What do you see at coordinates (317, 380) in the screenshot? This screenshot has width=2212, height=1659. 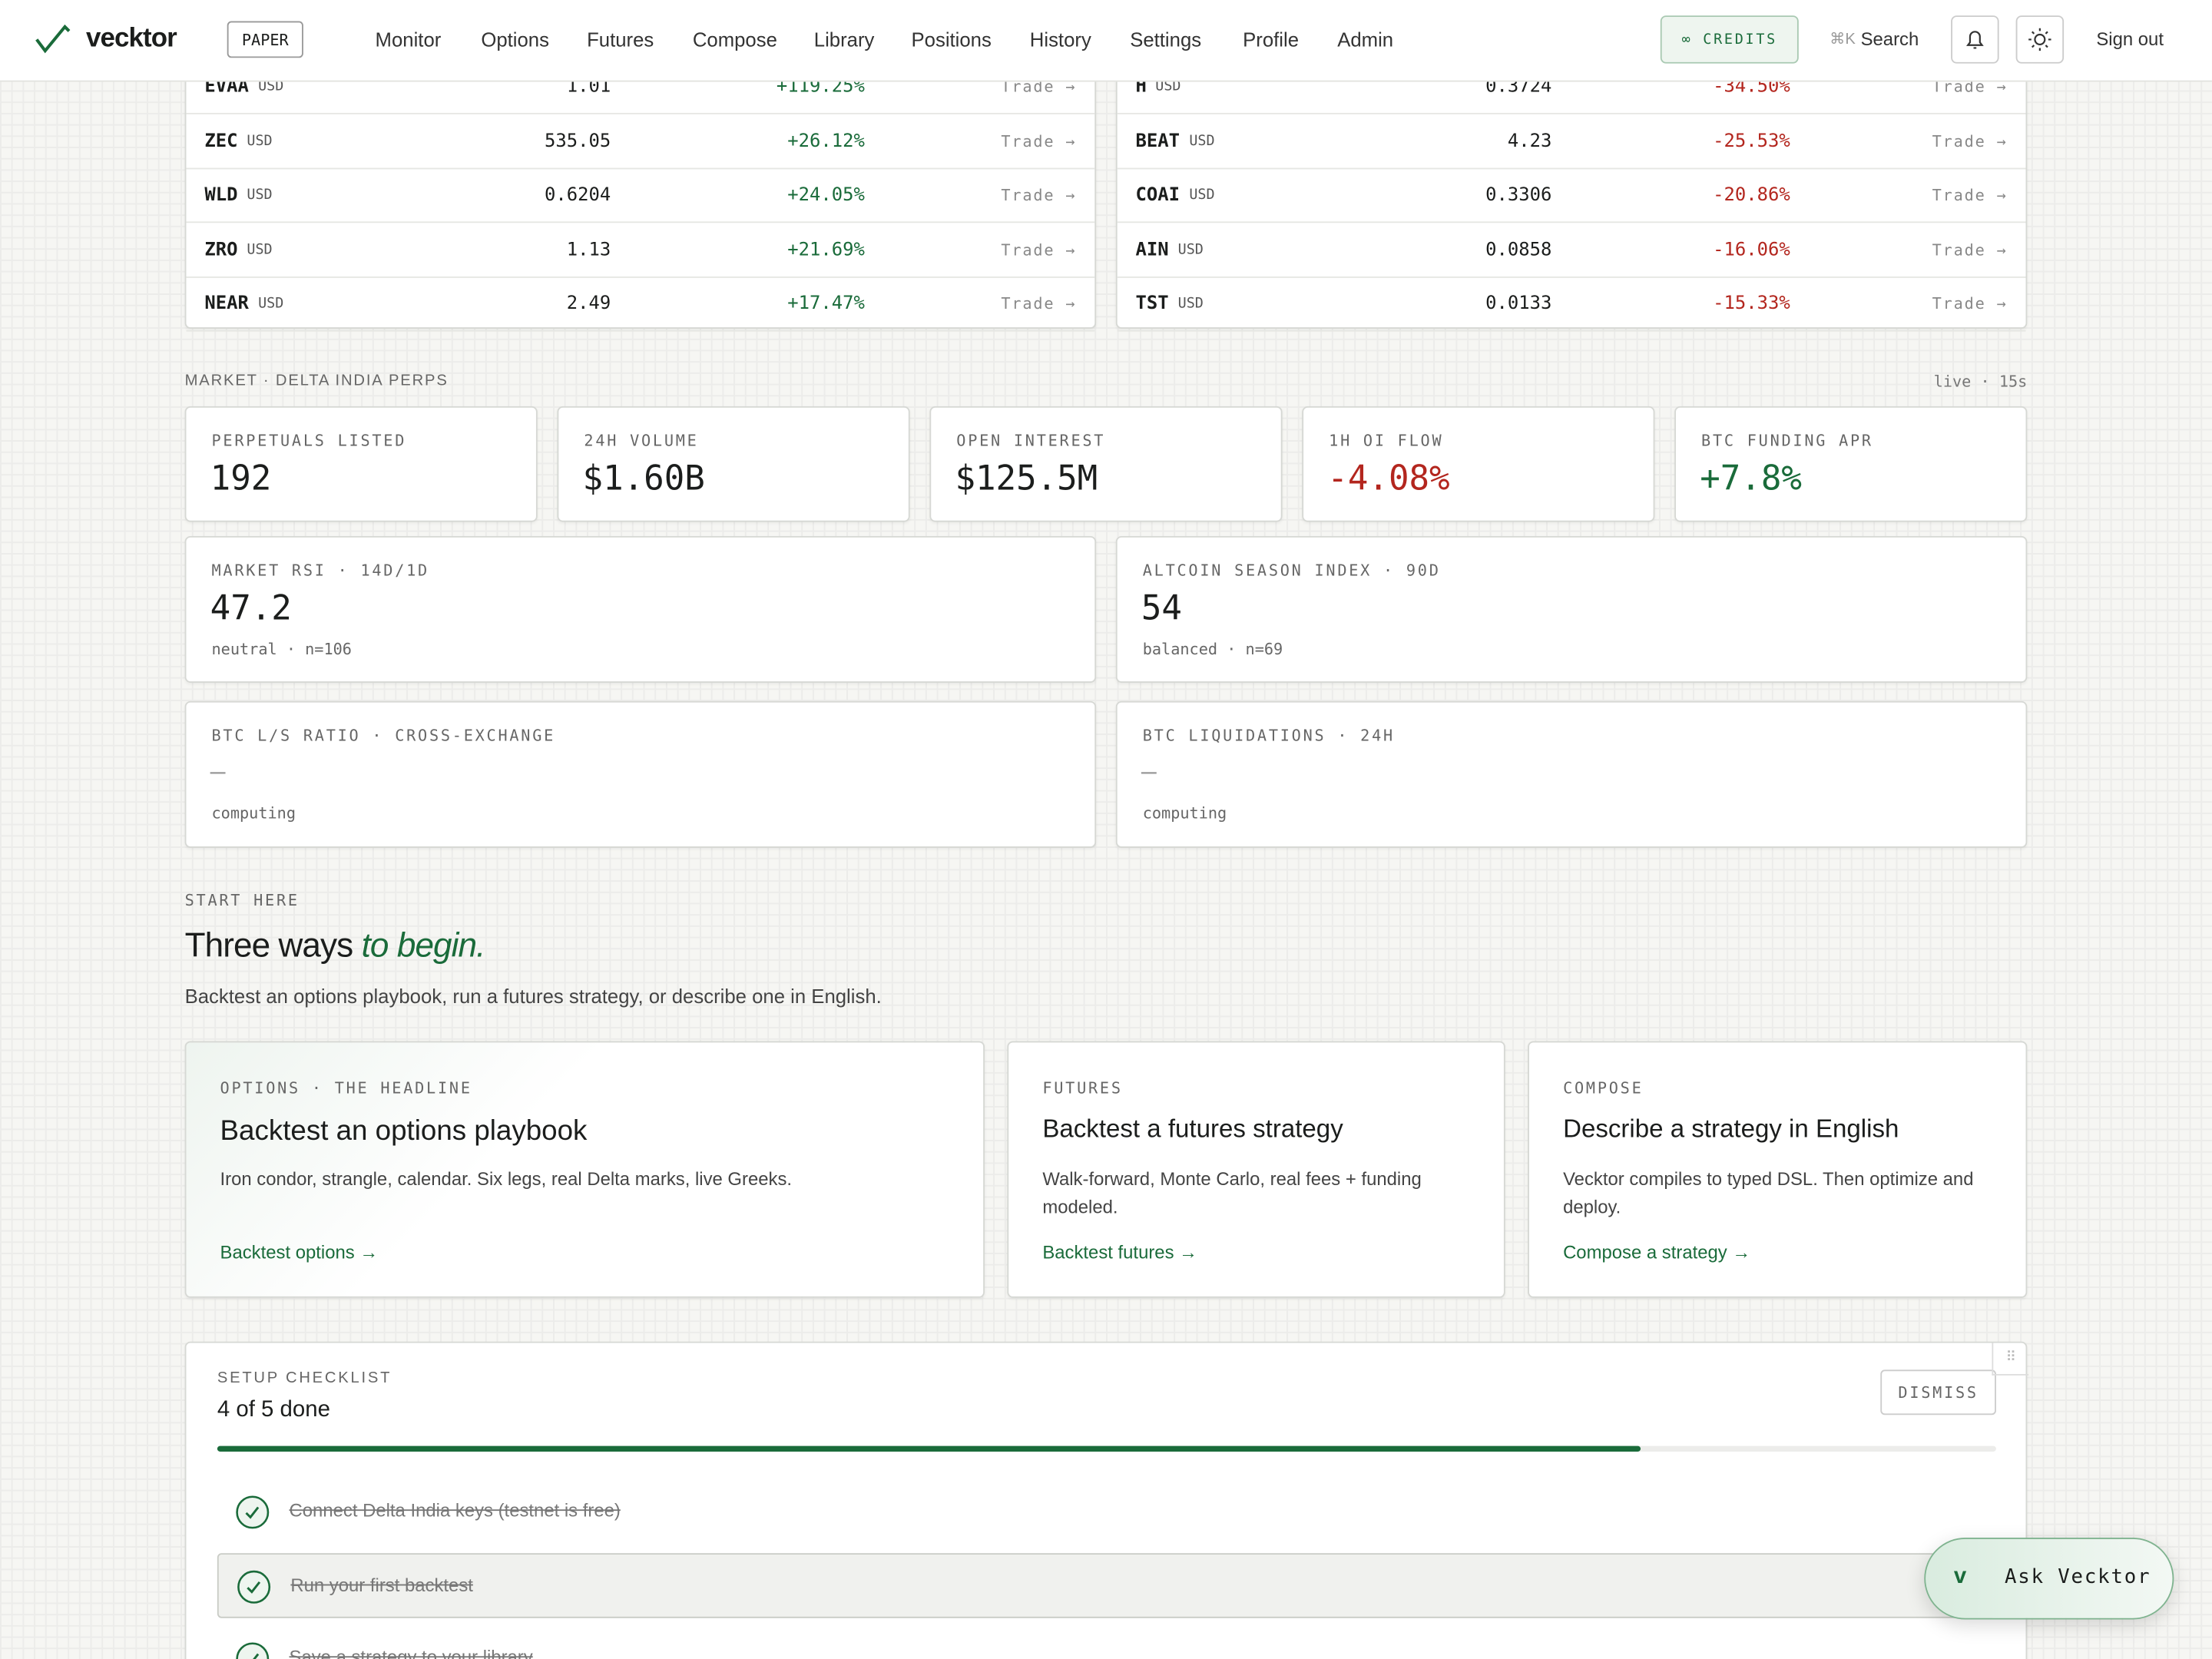 I see `section-label: MARKET · DELTA INDIA PERPS` at bounding box center [317, 380].